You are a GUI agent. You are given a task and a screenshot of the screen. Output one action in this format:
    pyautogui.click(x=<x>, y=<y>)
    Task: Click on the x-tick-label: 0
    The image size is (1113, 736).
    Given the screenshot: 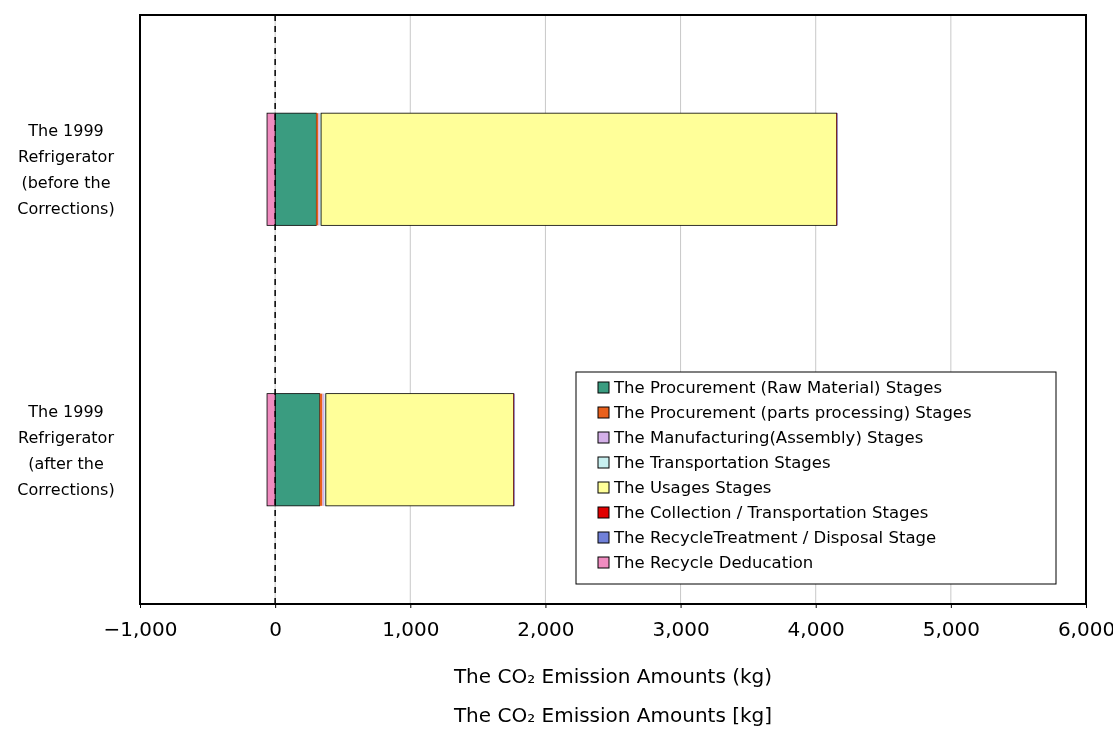 What is the action you would take?
    pyautogui.click(x=276, y=629)
    